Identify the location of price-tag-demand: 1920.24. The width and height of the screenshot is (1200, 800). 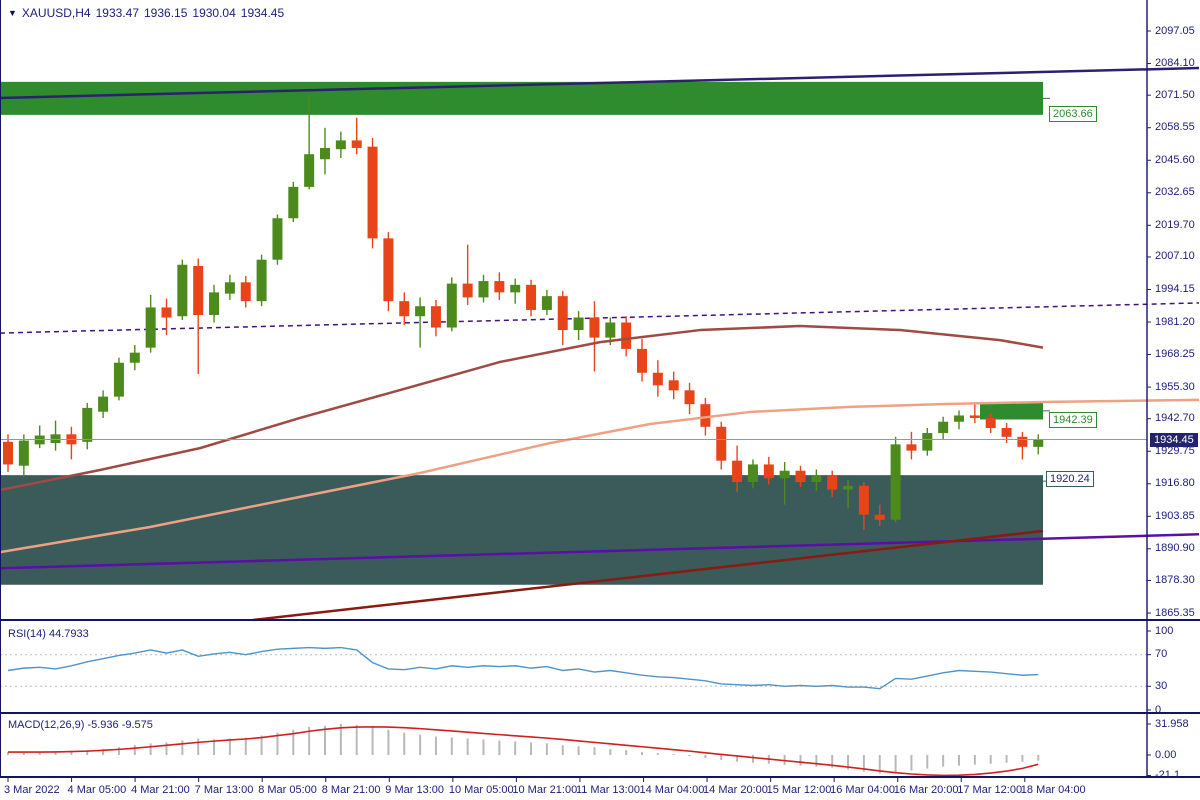
(1070, 479).